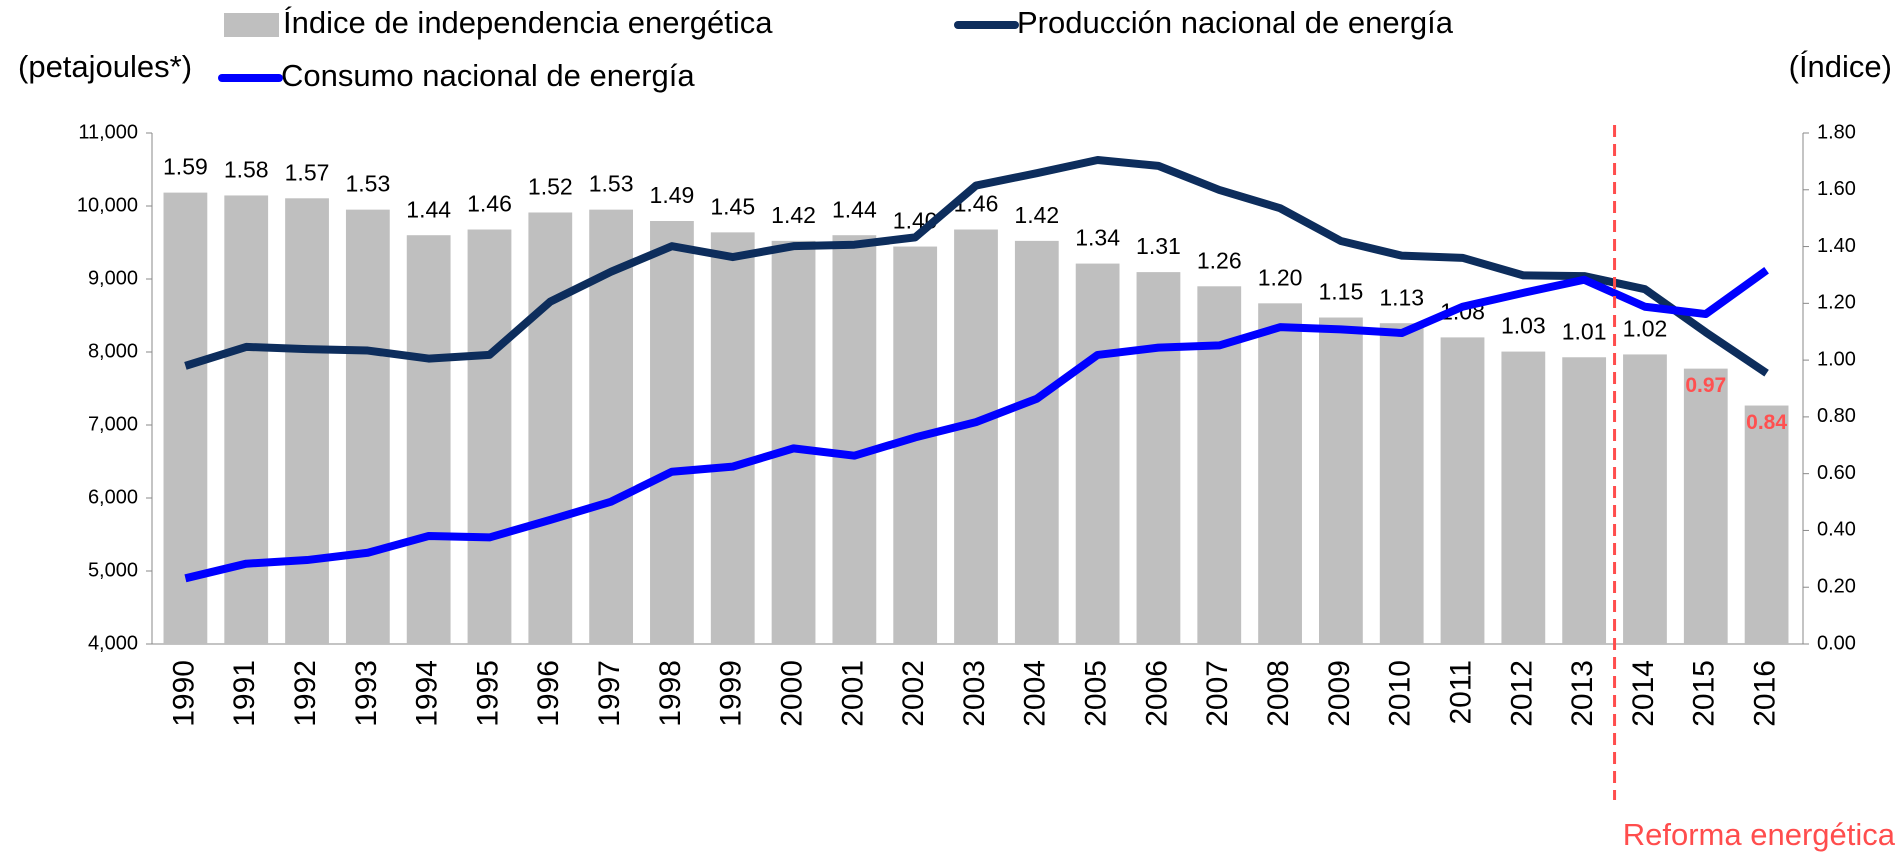  I want to click on legend-label: Producción nacional de energía, so click(1235, 22).